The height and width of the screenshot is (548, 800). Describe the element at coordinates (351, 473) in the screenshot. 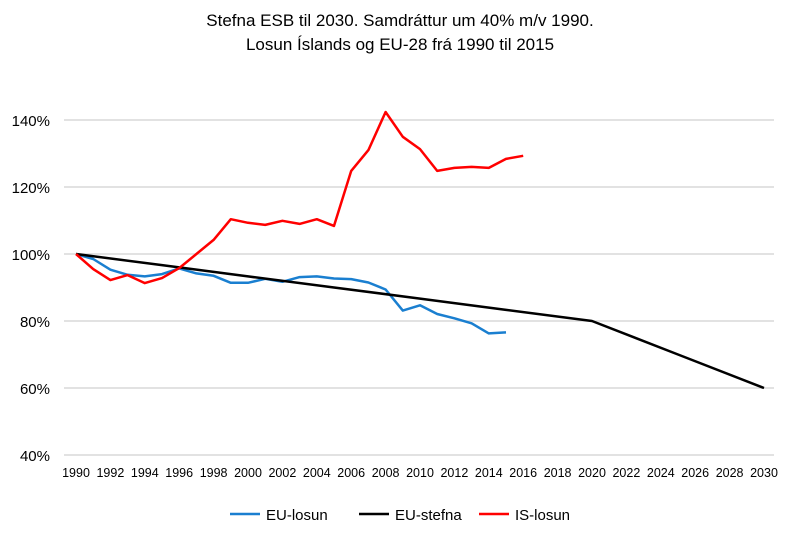

I see `x-tick-label: 2006` at that location.